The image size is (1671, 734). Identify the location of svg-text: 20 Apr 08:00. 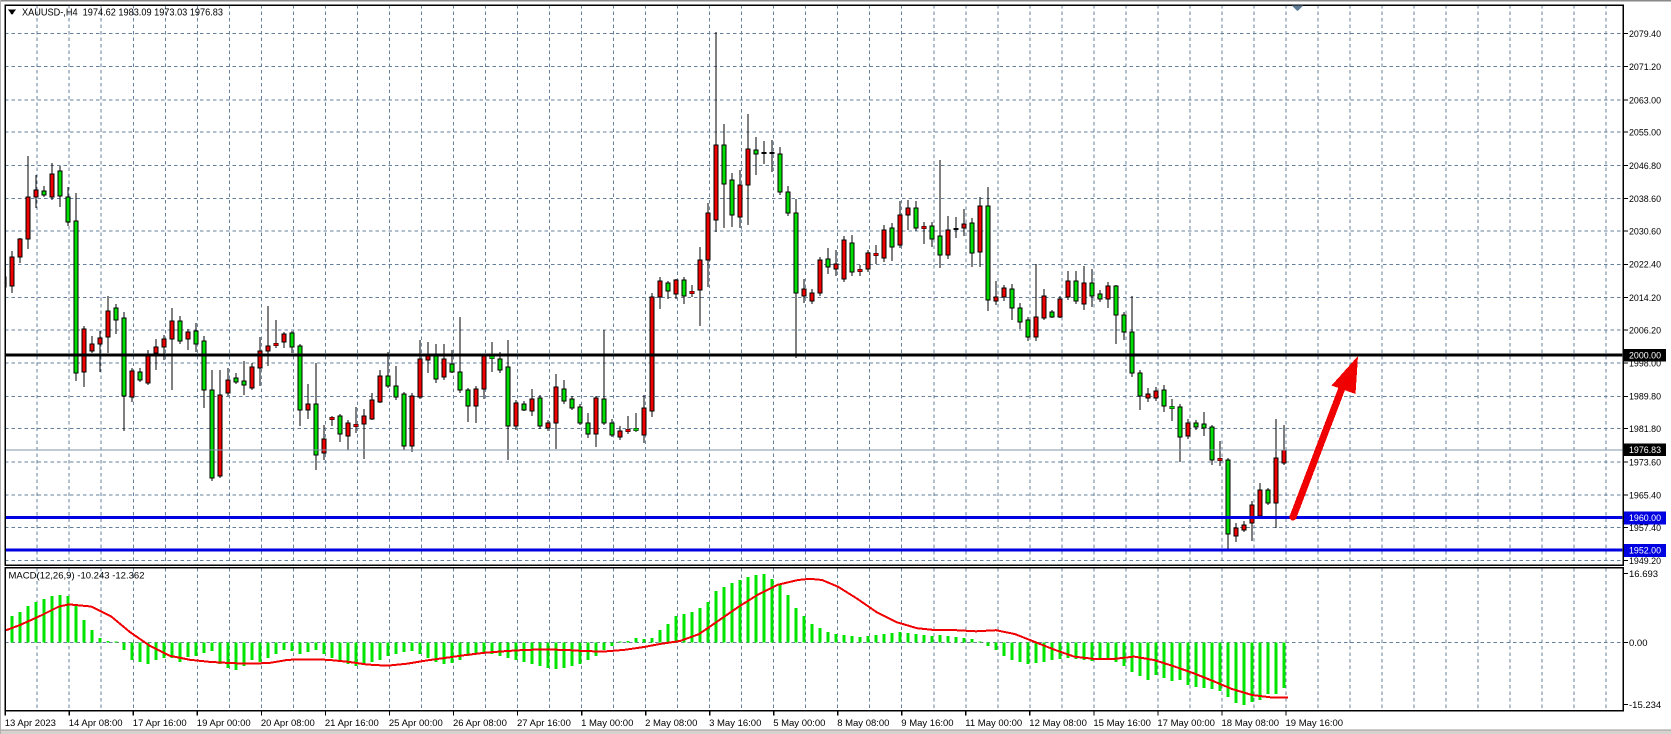
(288, 723).